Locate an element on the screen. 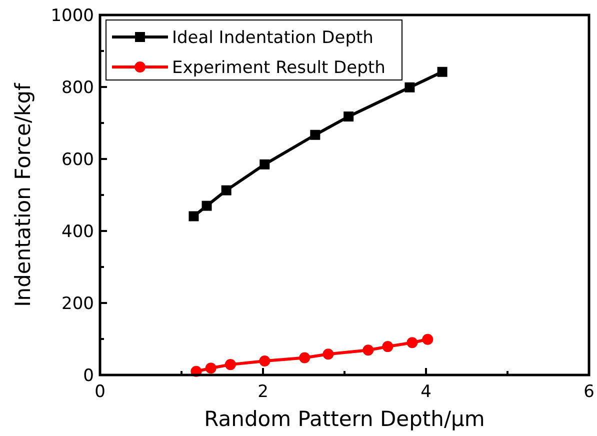  y-tick-label: 0 is located at coordinates (88, 376).